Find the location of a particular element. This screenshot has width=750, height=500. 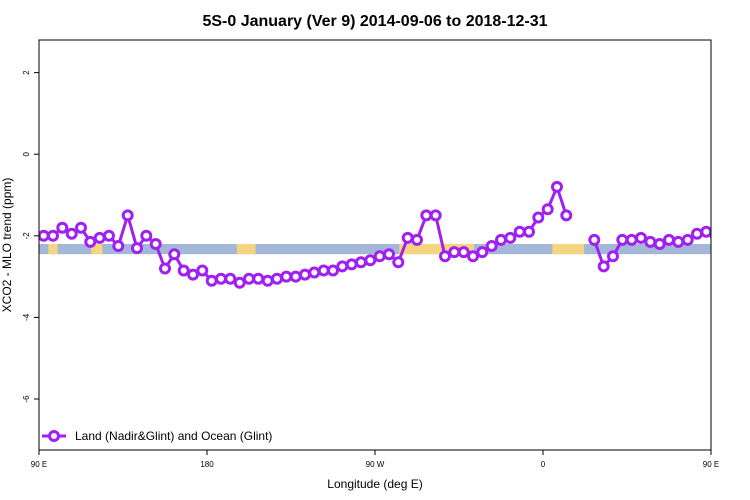

surface-band is located at coordinates (375, 249).